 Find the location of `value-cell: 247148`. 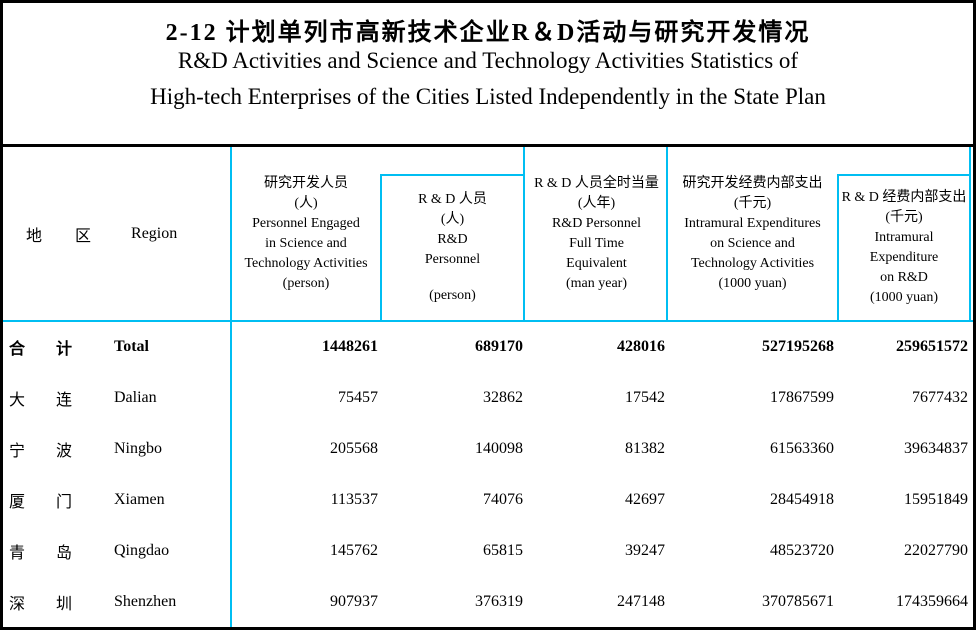

value-cell: 247148 is located at coordinates (641, 601).